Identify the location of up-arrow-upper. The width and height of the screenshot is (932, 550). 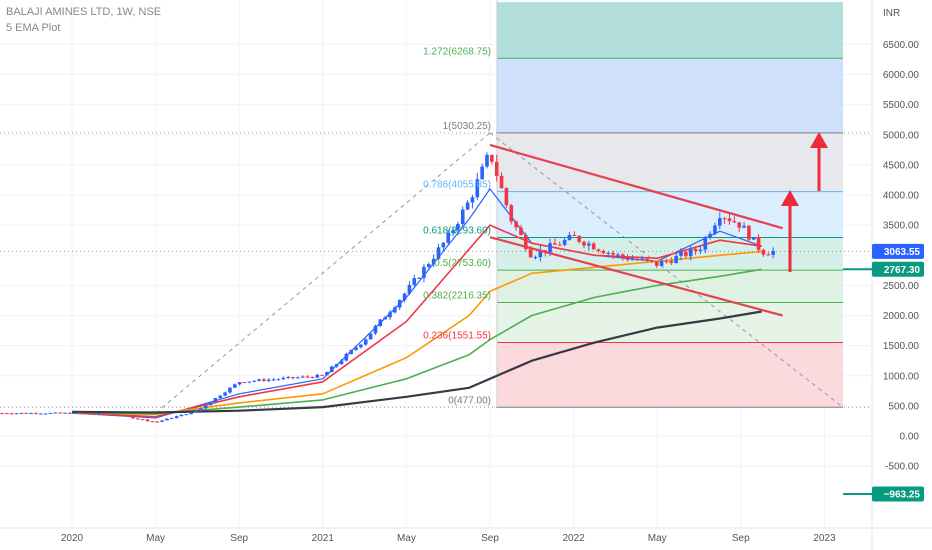
(819, 140).